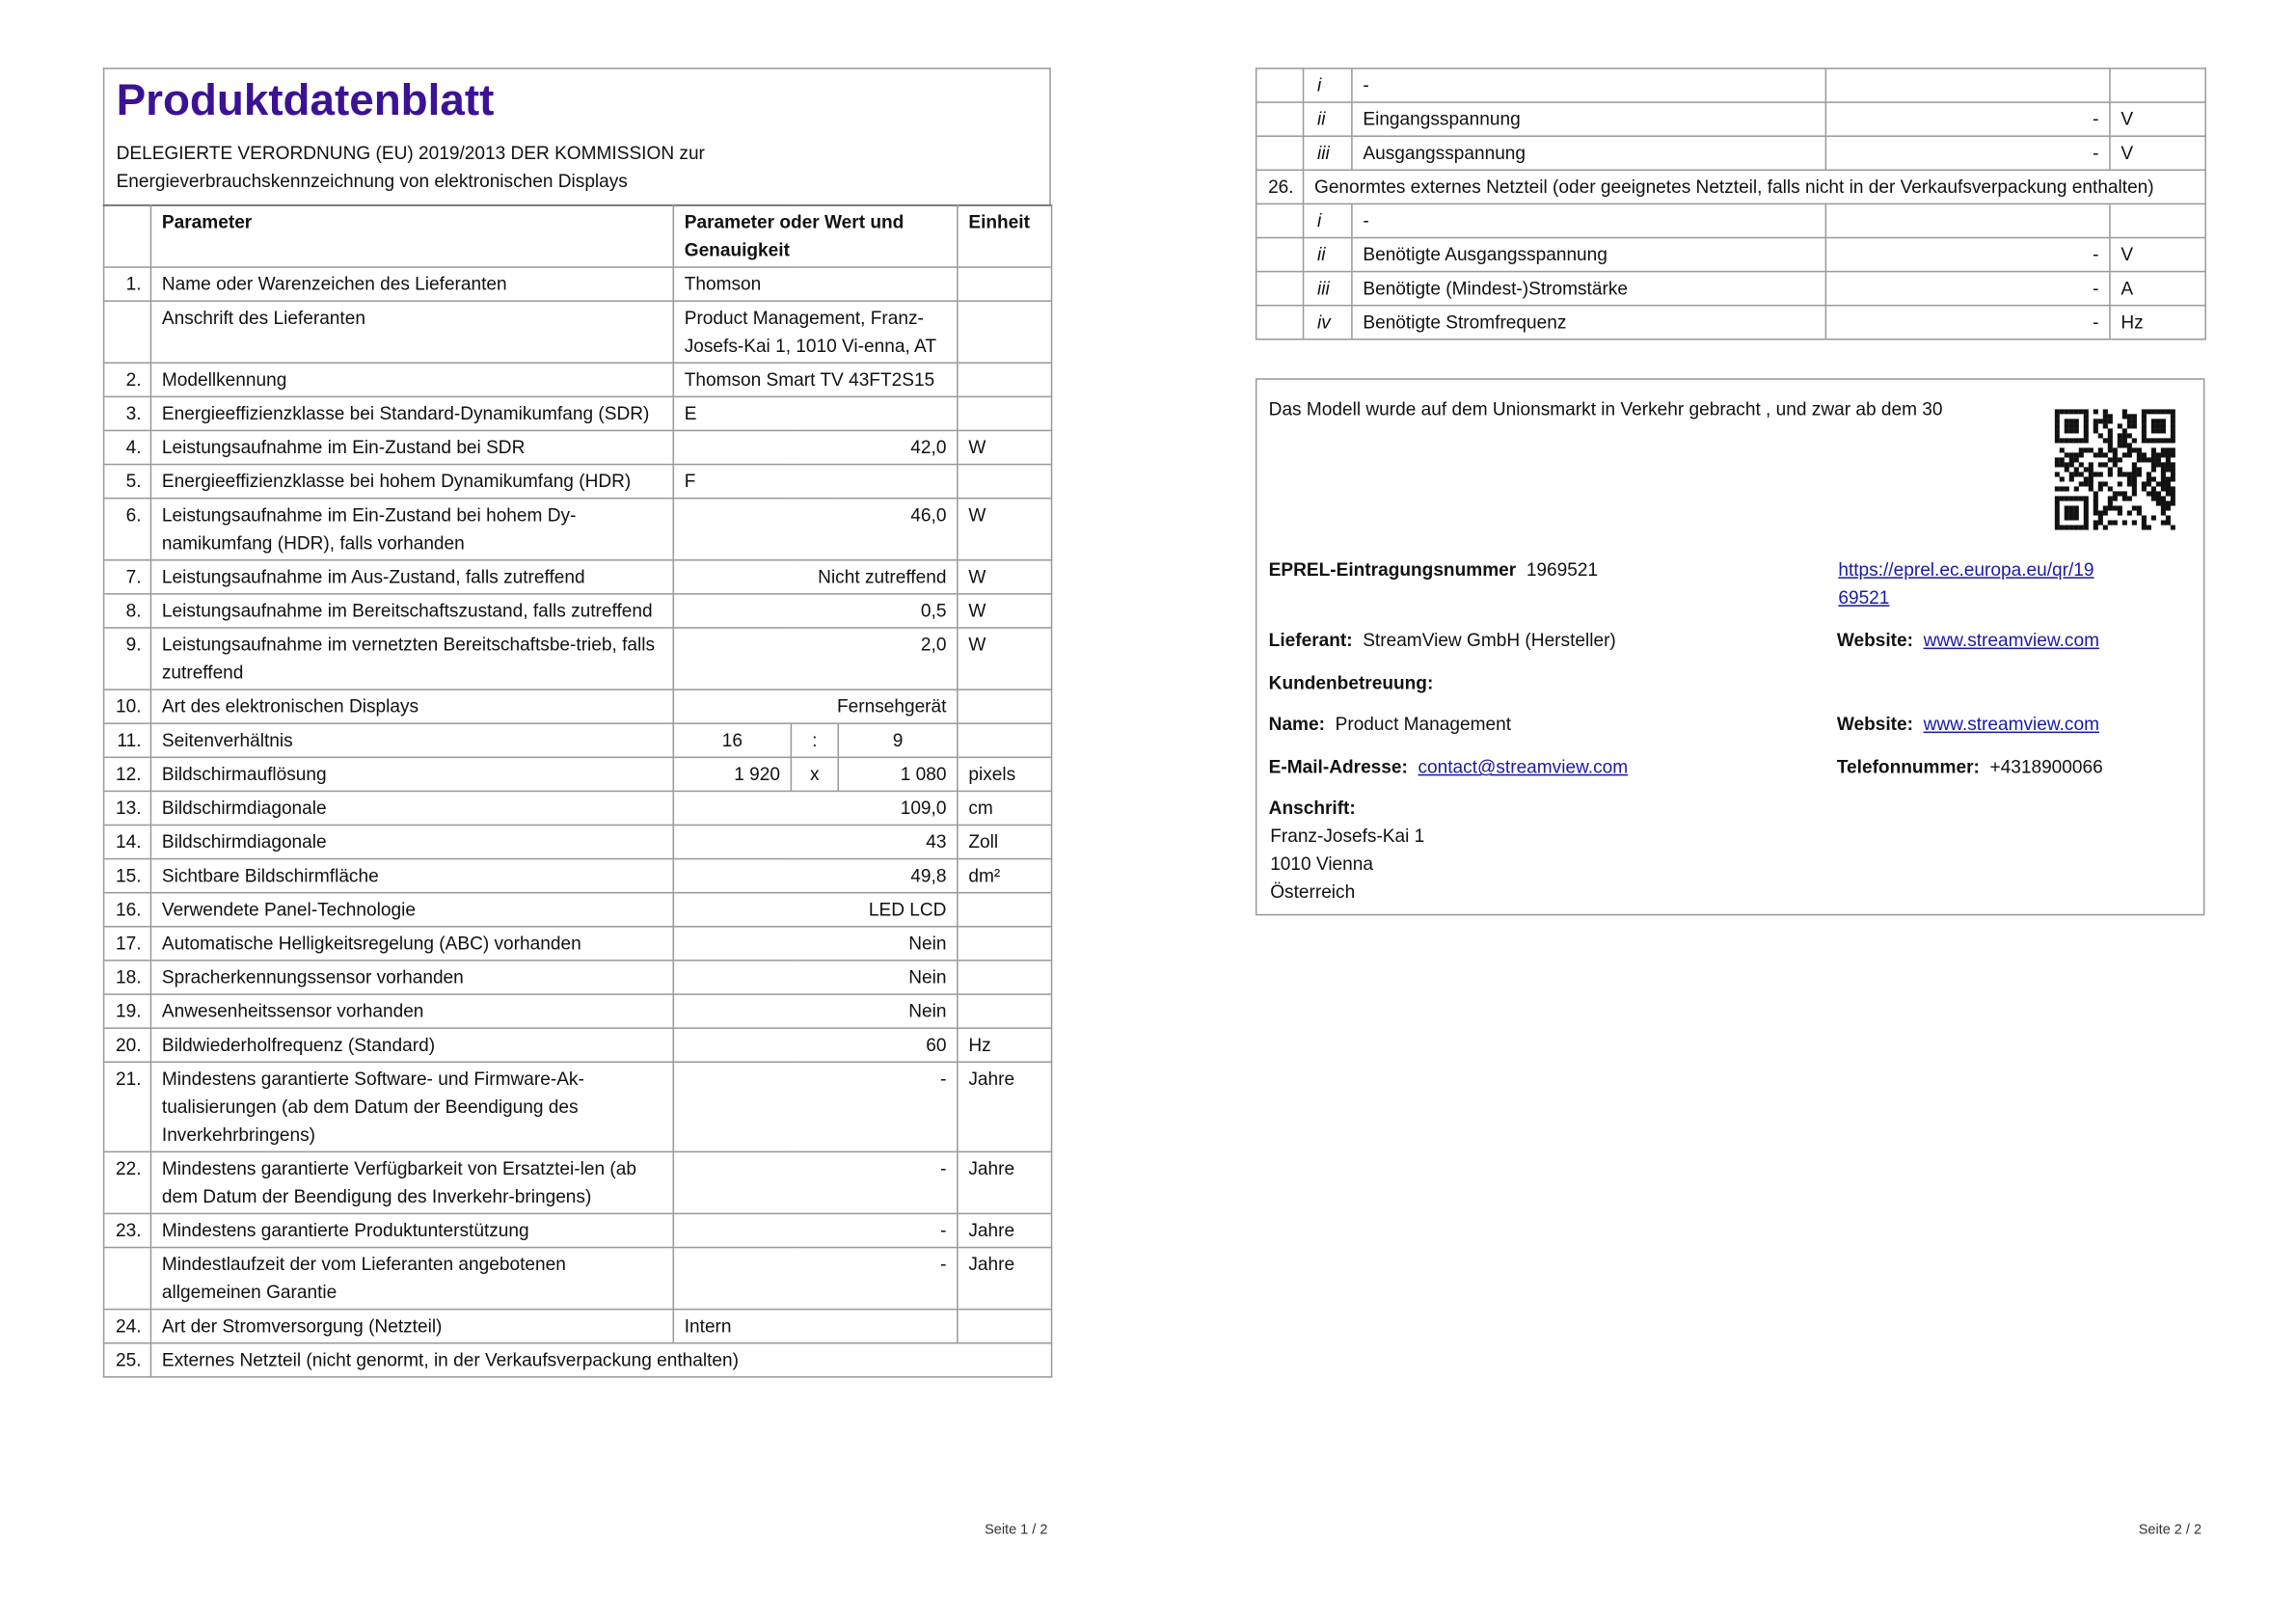  I want to click on table-row: 19. Anwesenheitssensor vorhanden Nein, so click(577, 1011).